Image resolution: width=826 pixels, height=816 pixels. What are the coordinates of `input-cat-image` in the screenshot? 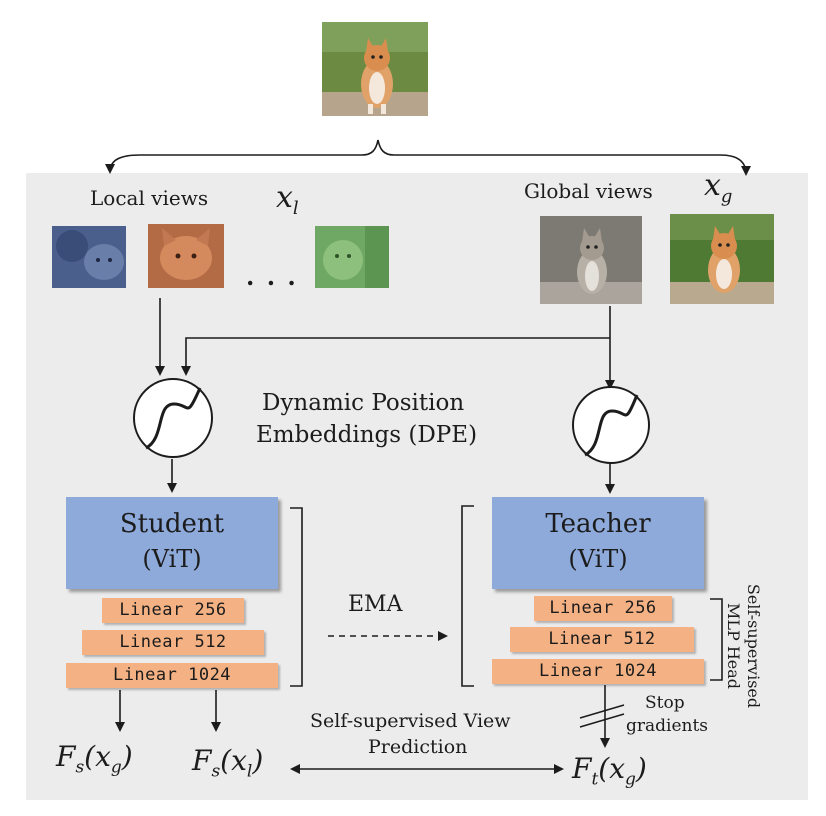 It's located at (375, 69).